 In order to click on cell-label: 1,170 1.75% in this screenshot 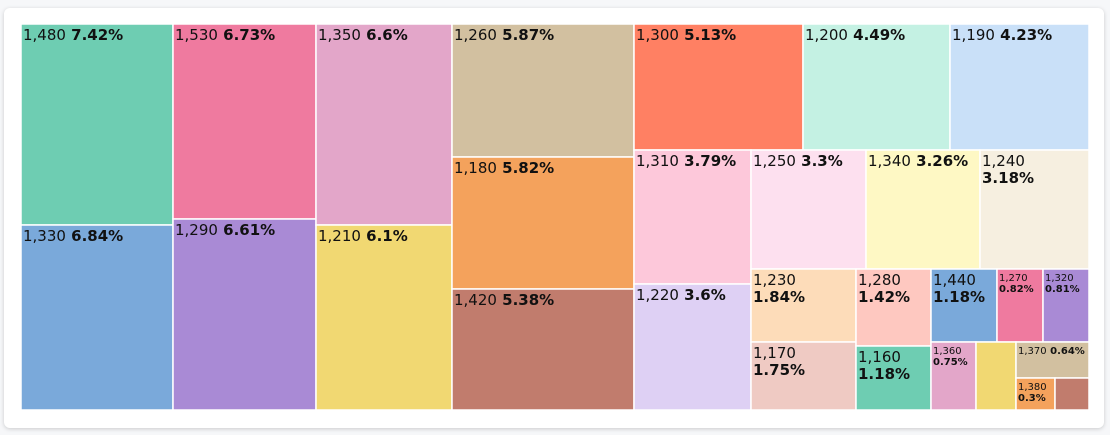, I will do `click(779, 361)`.